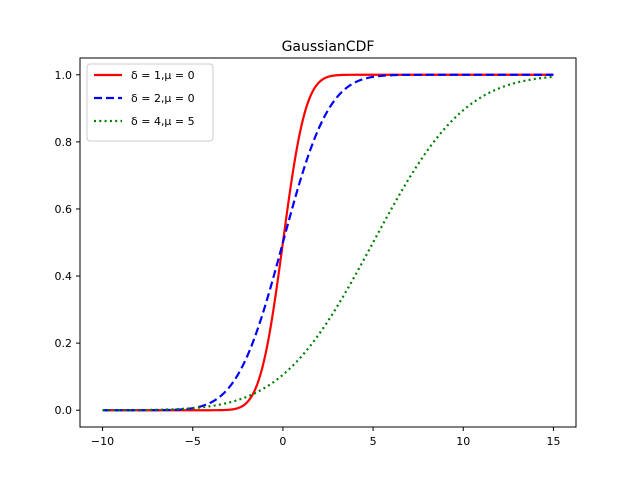 Image resolution: width=640 pixels, height=484 pixels. Describe the element at coordinates (328, 47) in the screenshot. I see `chart-title: GaussianCDF` at that location.